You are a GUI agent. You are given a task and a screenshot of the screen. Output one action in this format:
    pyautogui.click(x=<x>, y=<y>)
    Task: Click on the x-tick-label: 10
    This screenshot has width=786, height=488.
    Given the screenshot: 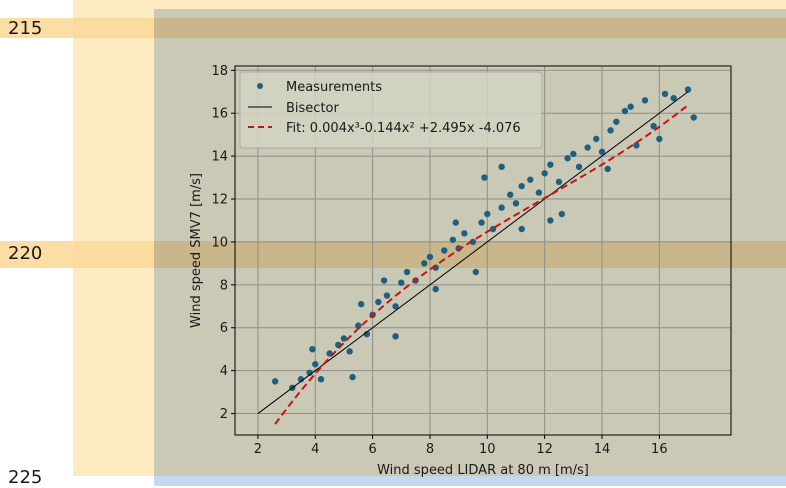 What is the action you would take?
    pyautogui.click(x=487, y=449)
    